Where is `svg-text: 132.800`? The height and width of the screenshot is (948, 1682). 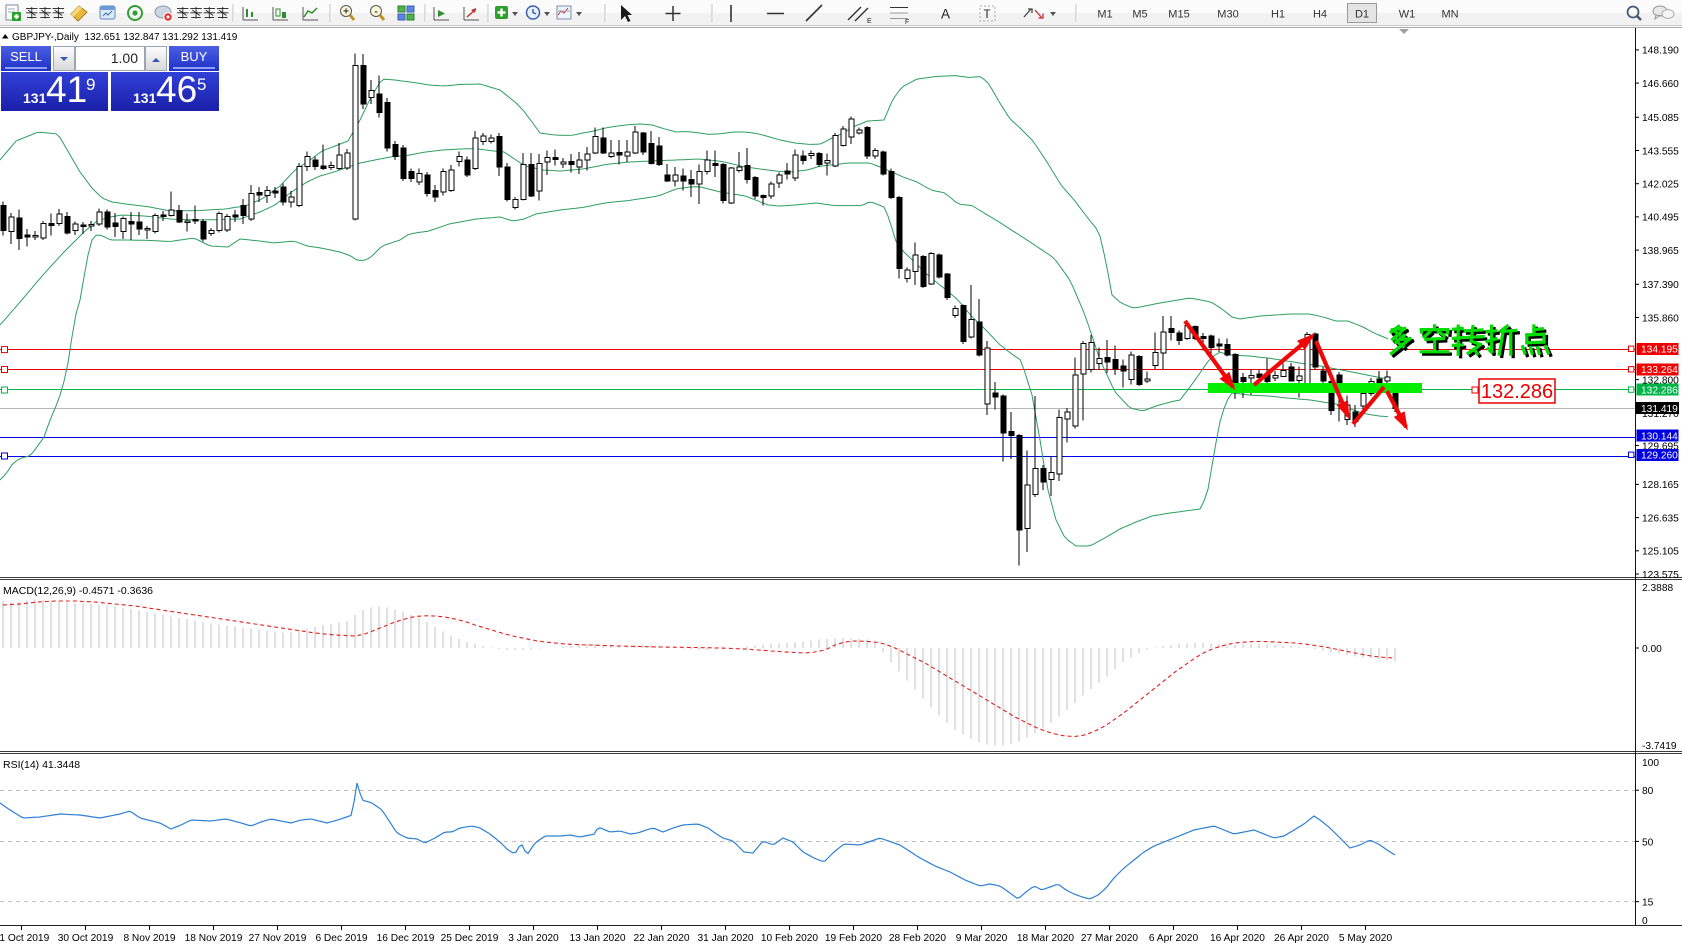 svg-text: 132.800 is located at coordinates (1660, 380).